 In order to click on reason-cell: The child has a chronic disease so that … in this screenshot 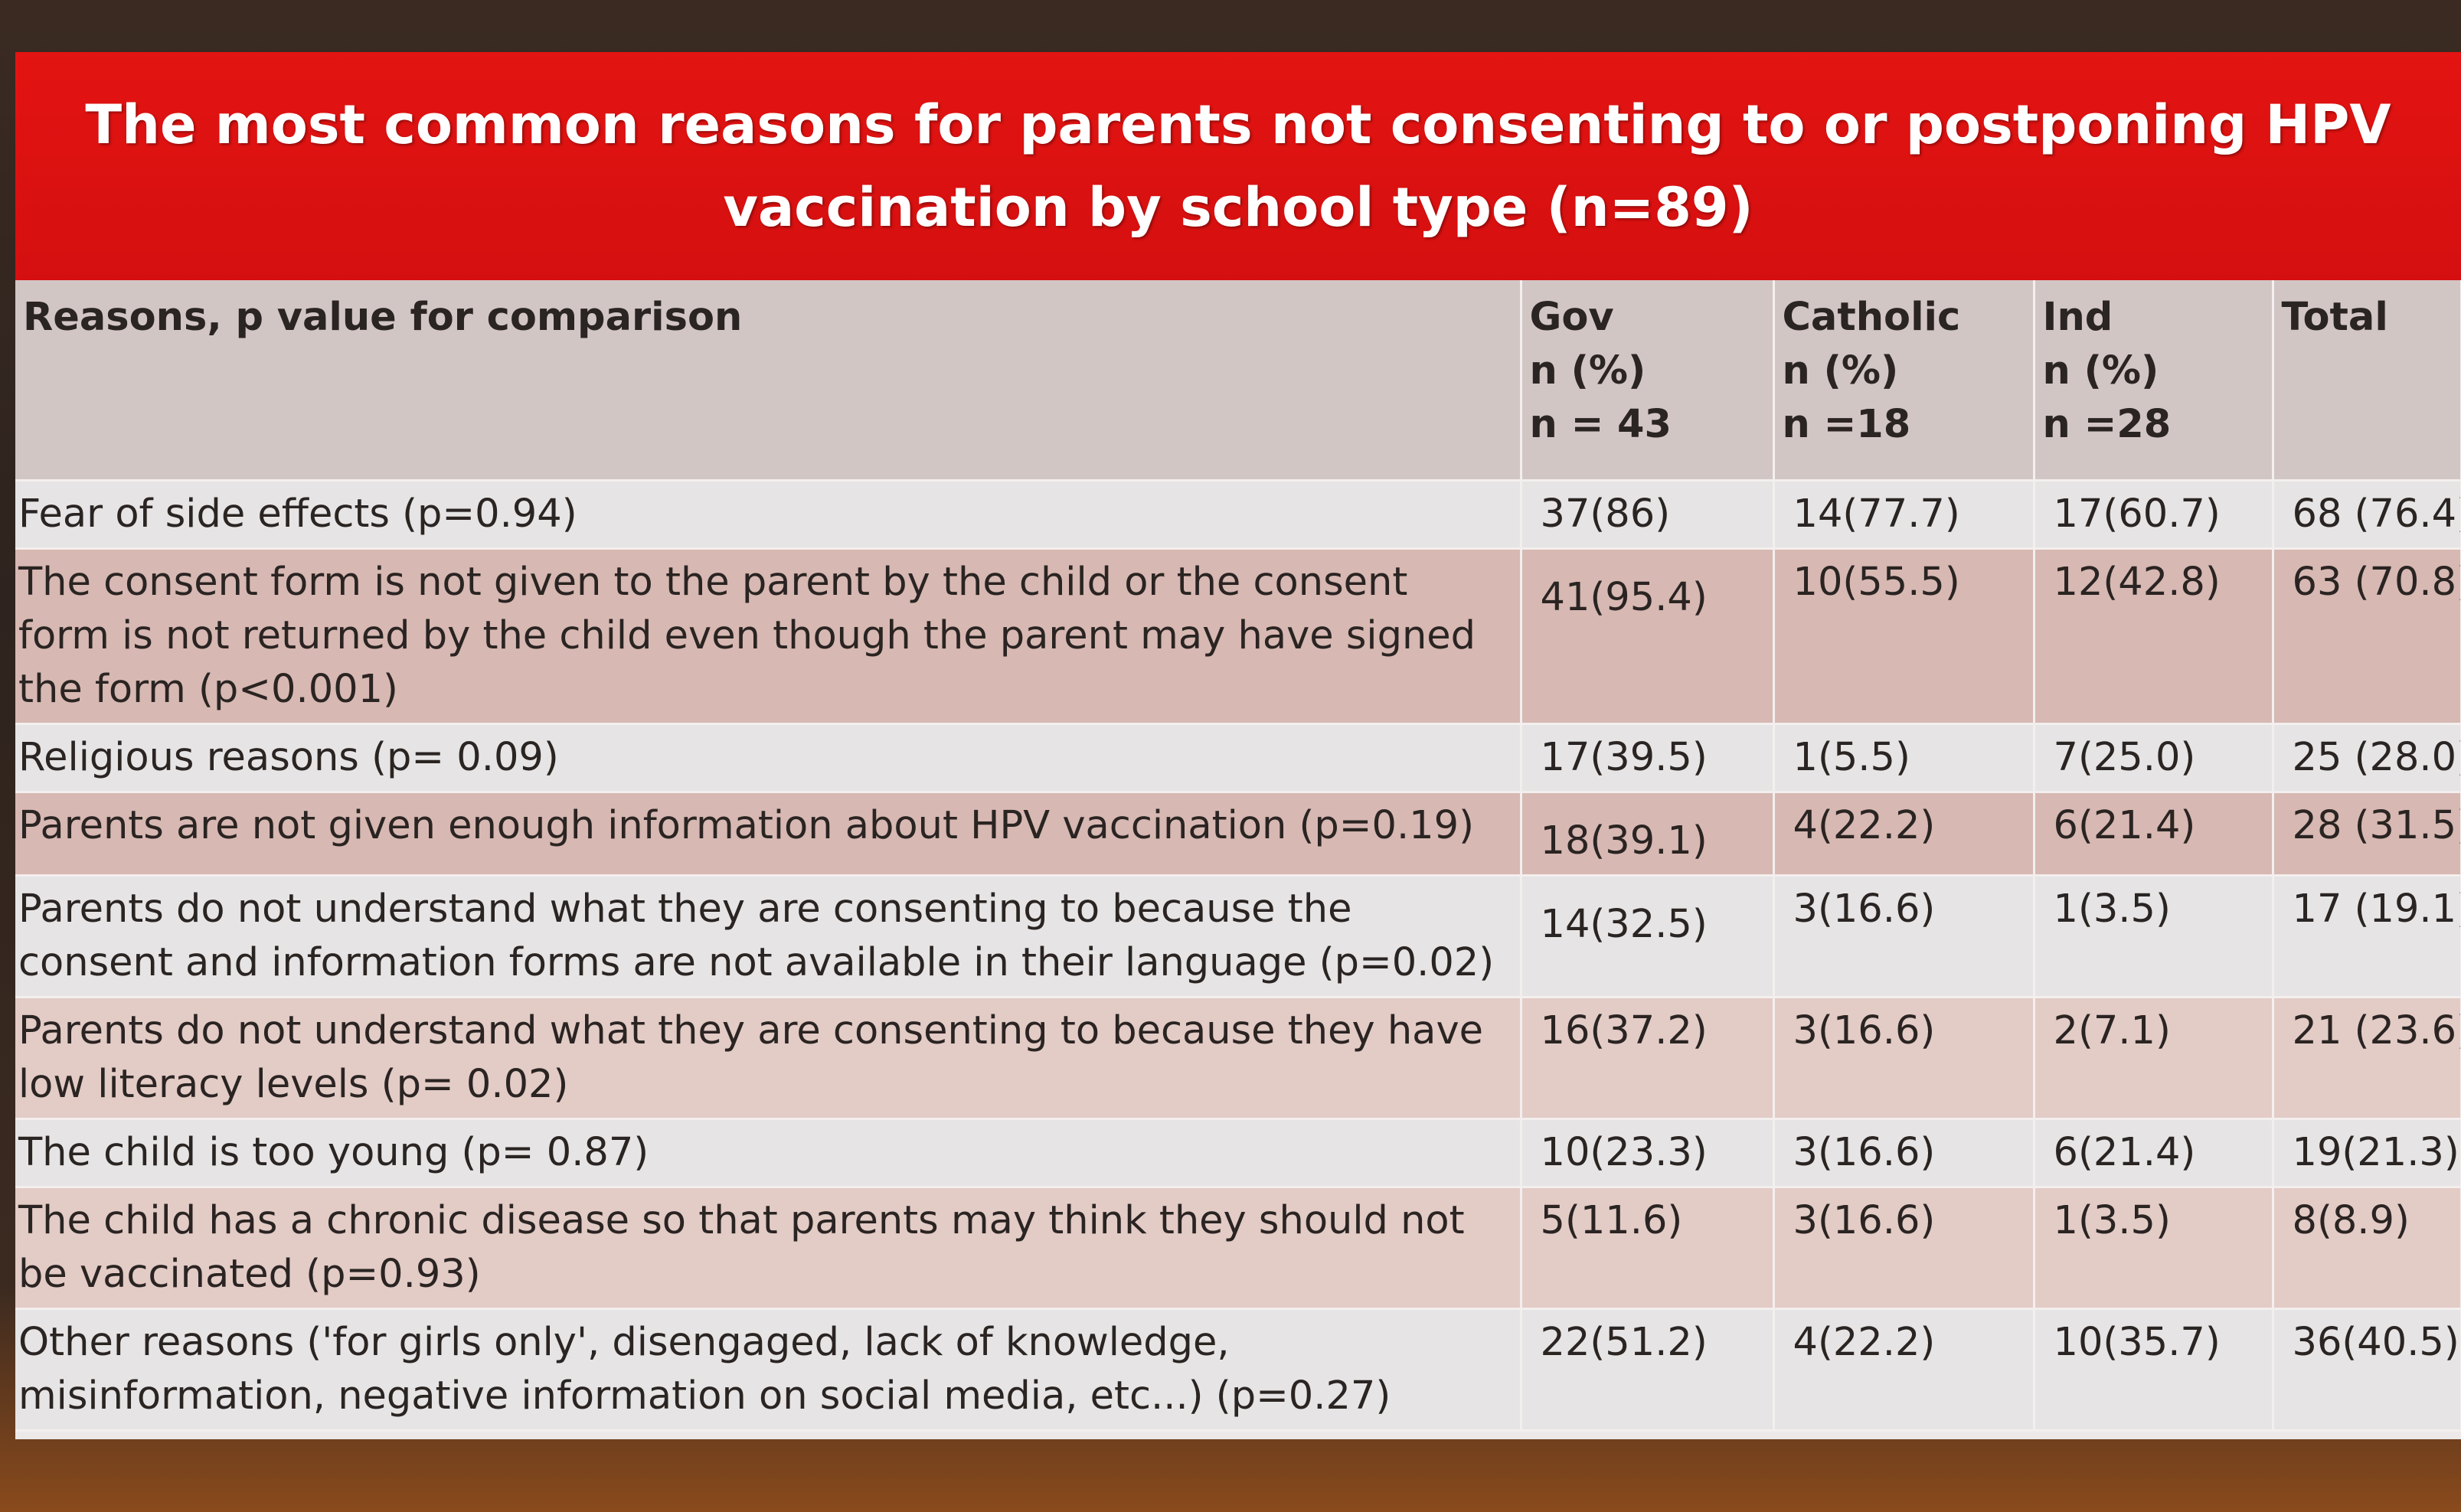, I will do `click(768, 1248)`.